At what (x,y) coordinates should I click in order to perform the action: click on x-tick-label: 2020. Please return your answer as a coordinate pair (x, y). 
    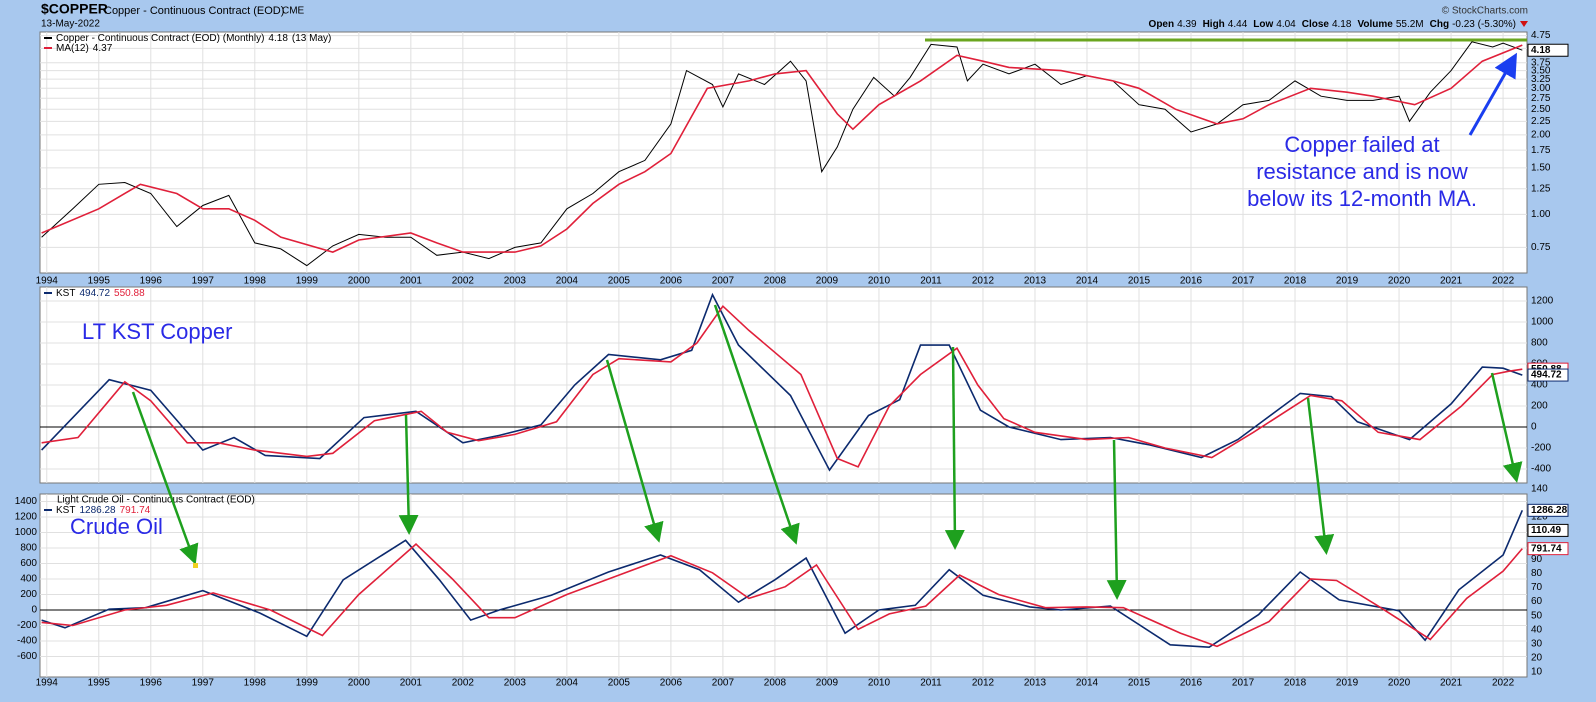
    Looking at the image, I should click on (1399, 281).